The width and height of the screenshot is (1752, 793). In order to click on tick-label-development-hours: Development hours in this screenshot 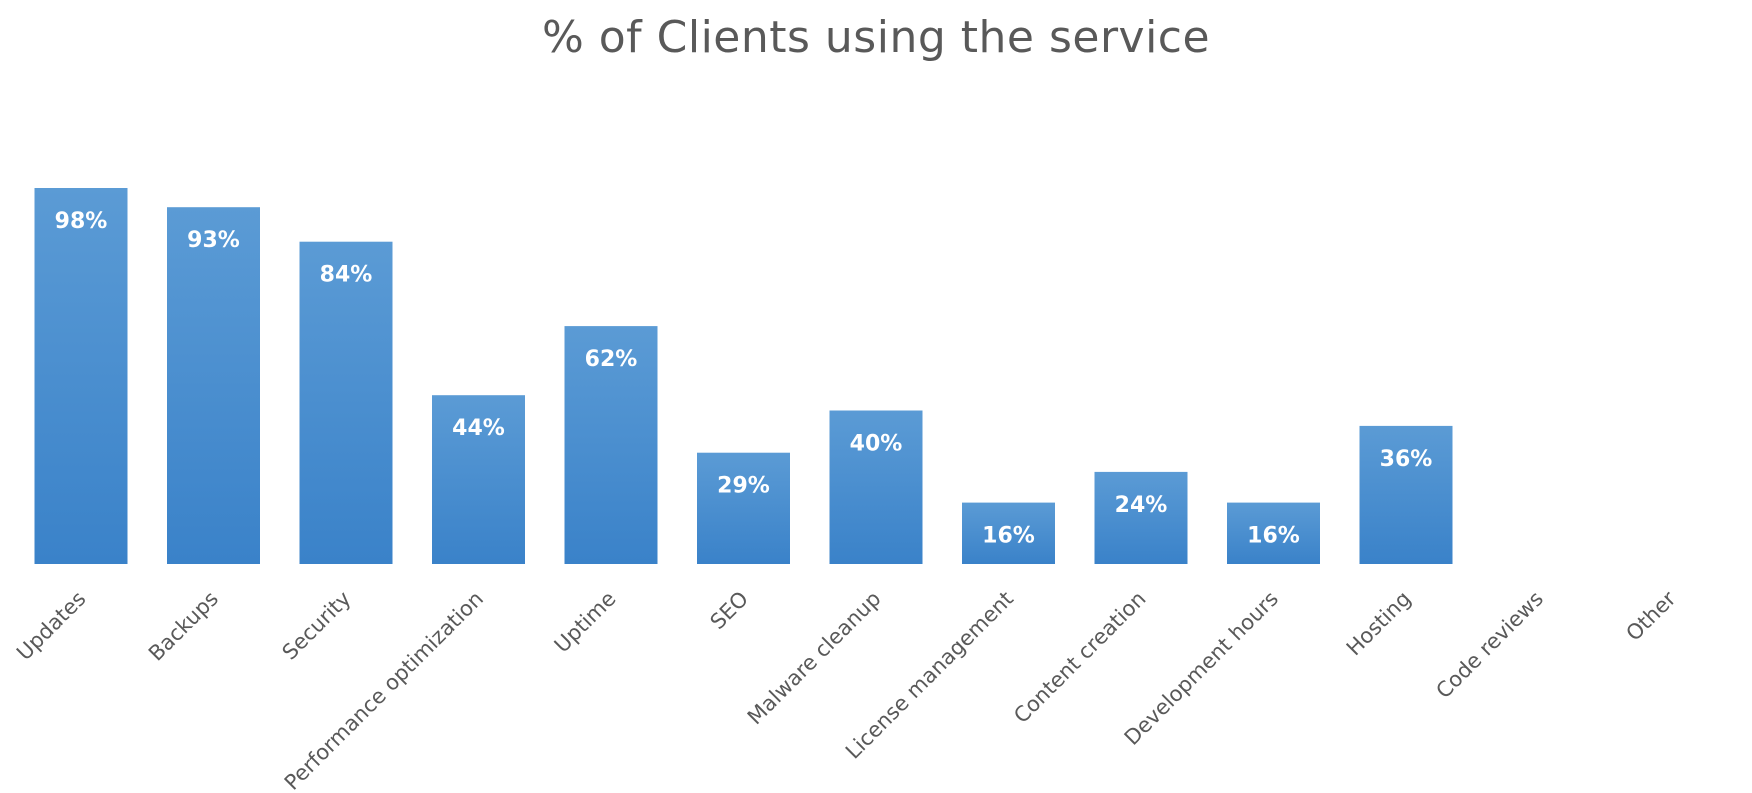, I will do `click(1201, 668)`.